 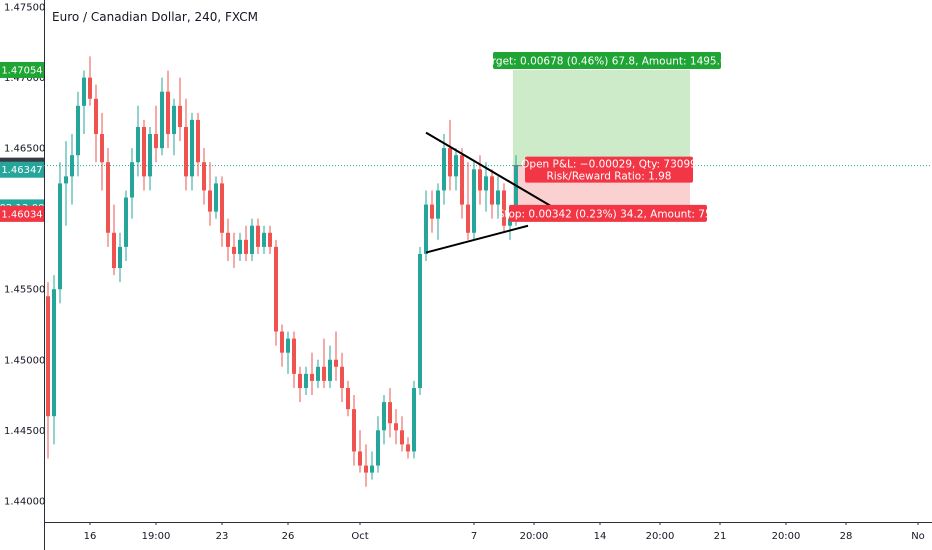 I want to click on price-axis-panel, so click(x=22, y=275).